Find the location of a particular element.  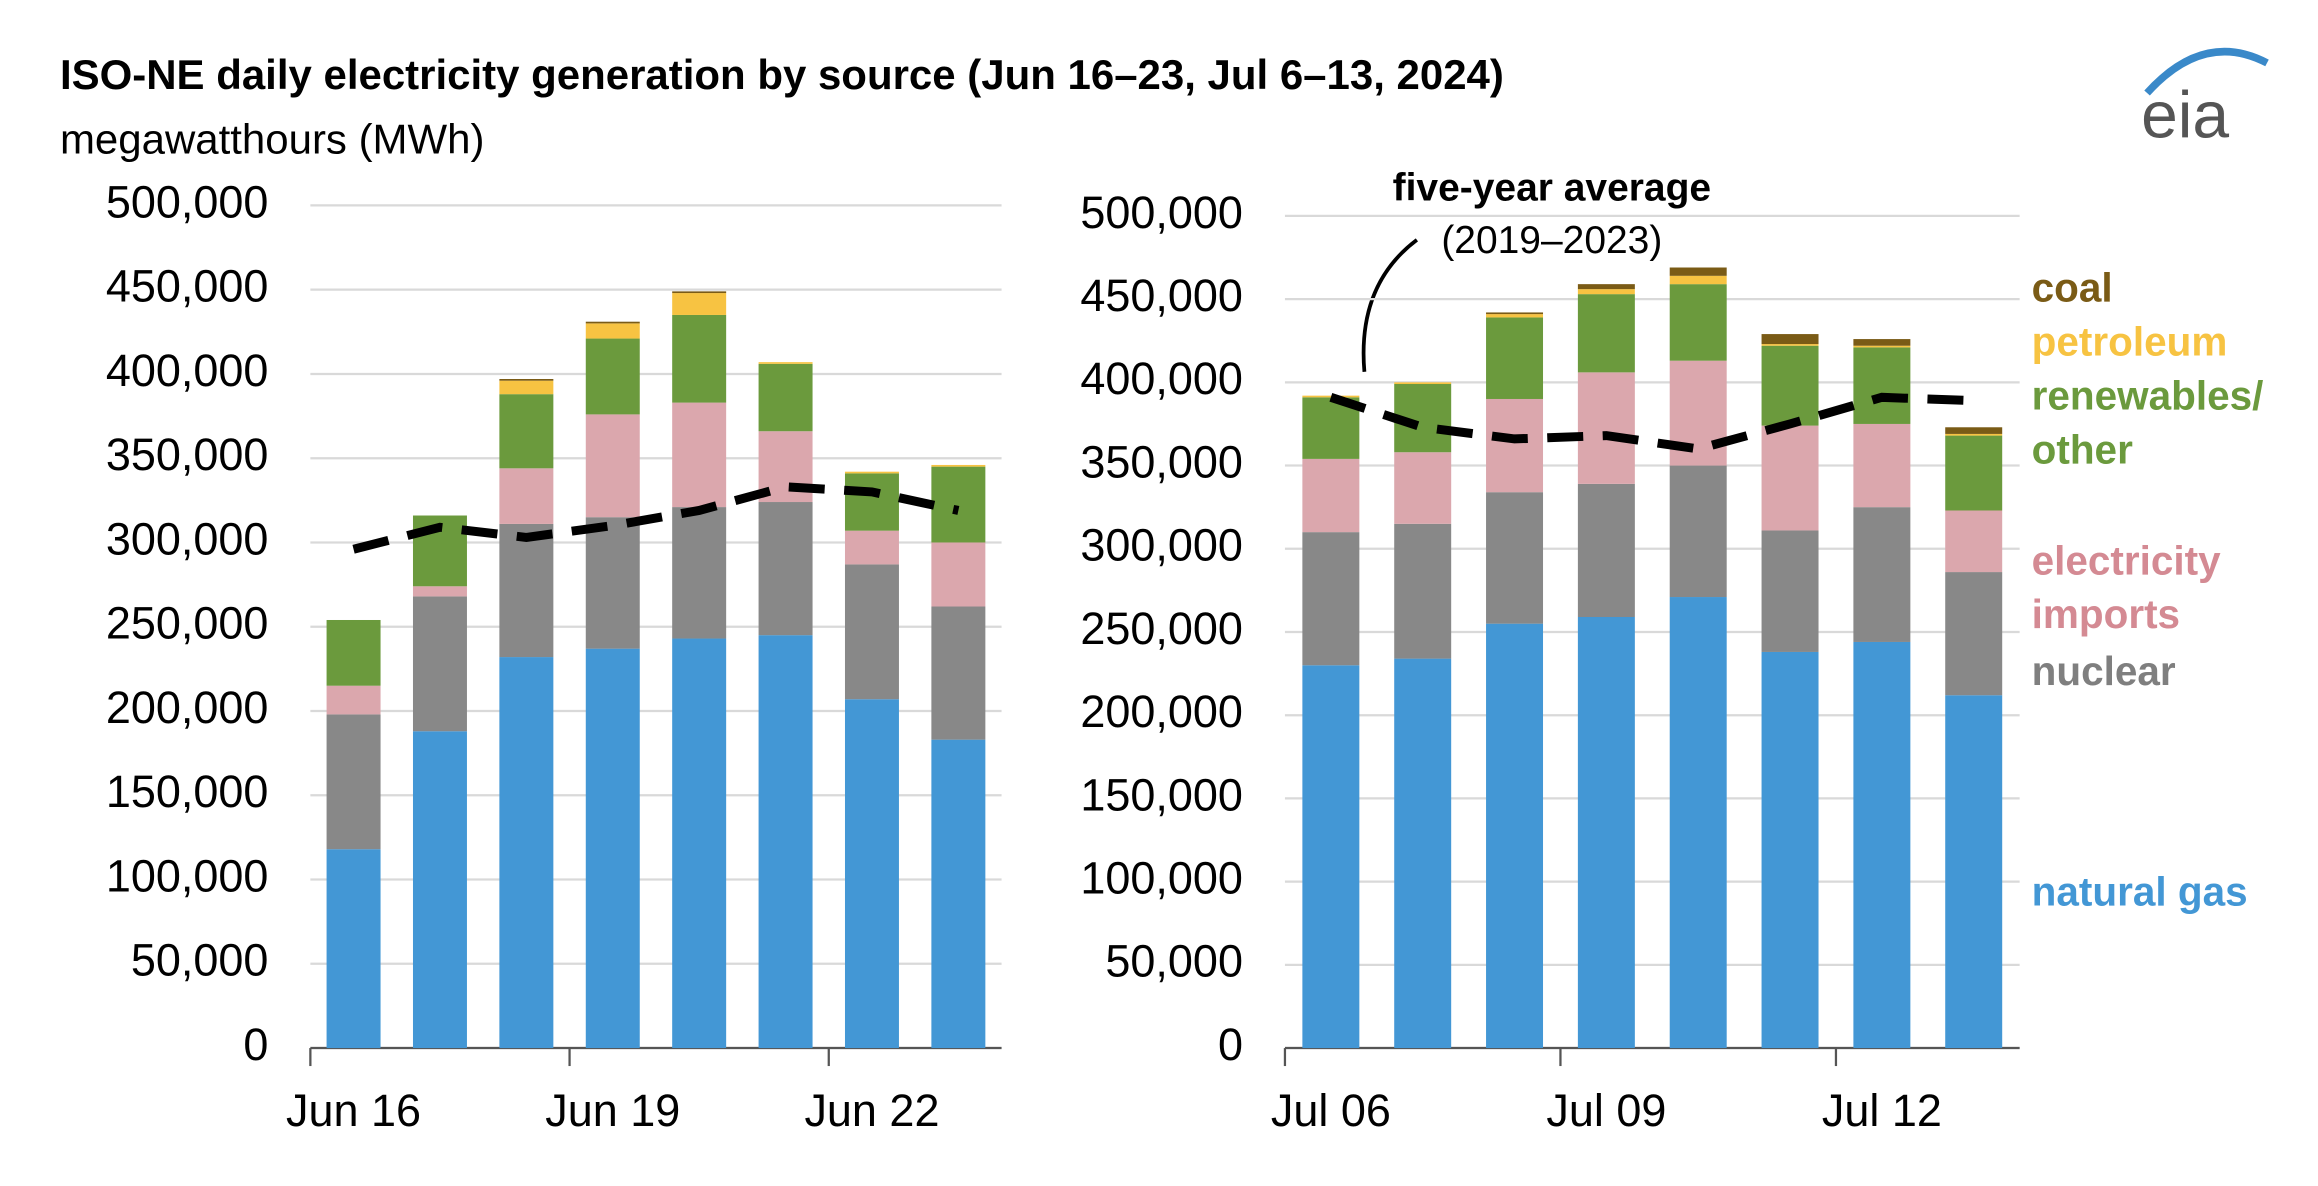

legend-entry: natural gas is located at coordinates (2139, 892).